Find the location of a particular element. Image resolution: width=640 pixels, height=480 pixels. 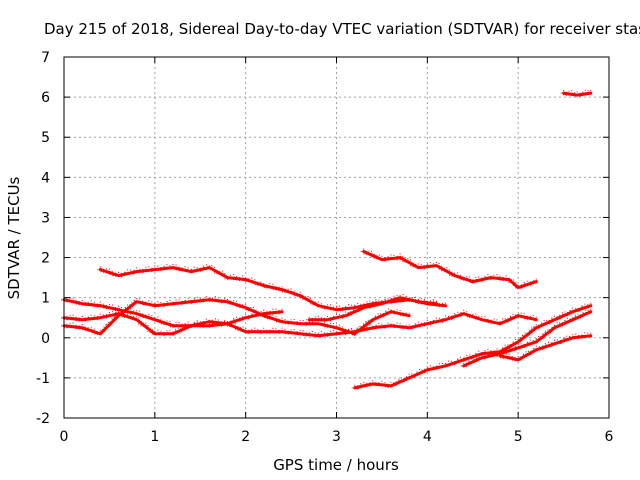

series-s10 is located at coordinates (577, 94).